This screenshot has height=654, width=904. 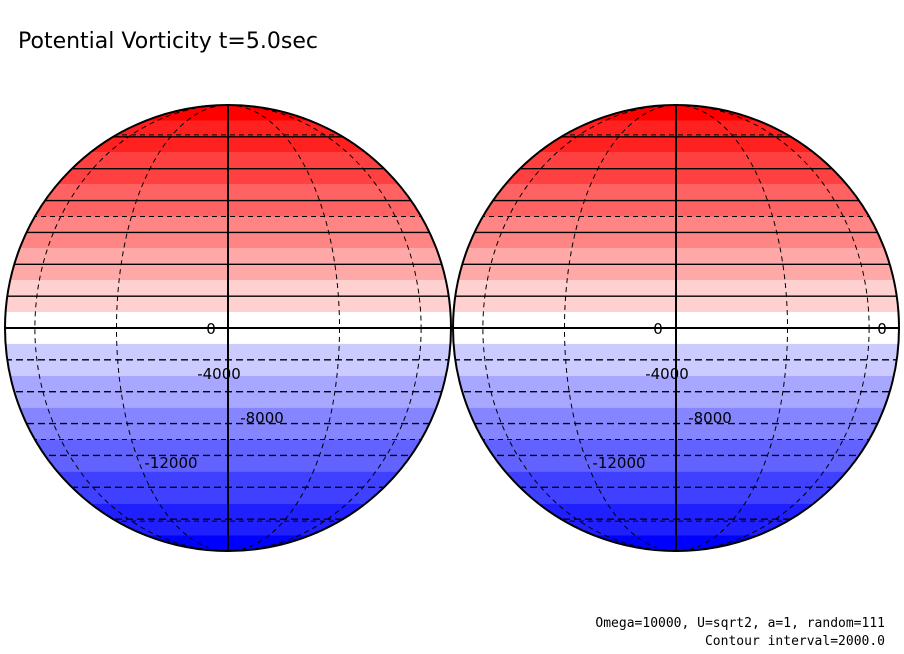 I want to click on chart-title: Potential Vorticity t=5.0sec, so click(x=168, y=41).